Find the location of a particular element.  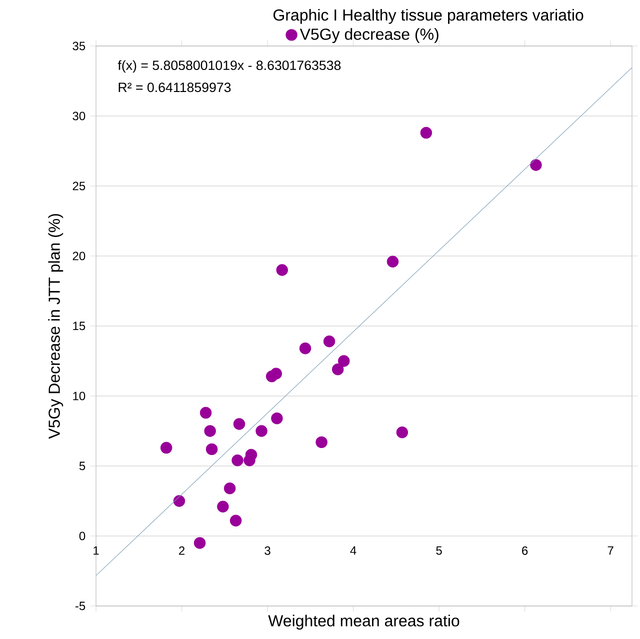

legend-label: V5Gy decrease (%) is located at coordinates (369, 36).